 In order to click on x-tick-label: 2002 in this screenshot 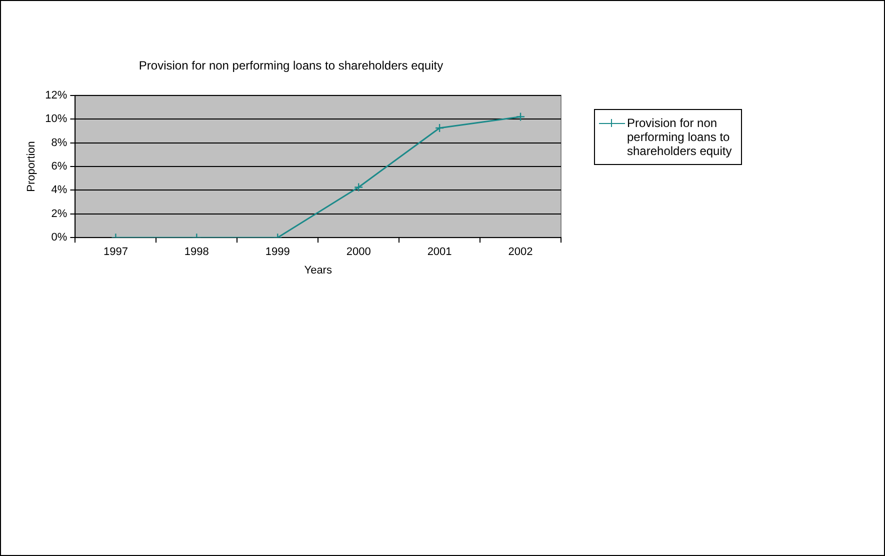, I will do `click(520, 252)`.